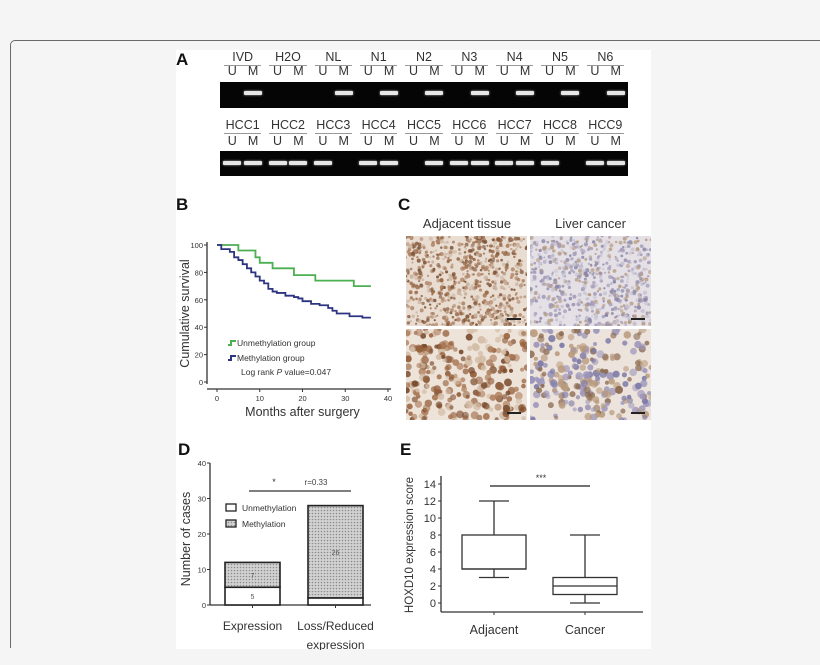 The image size is (820, 665). What do you see at coordinates (269, 508) in the screenshot?
I see `svg-text: Unmethylation` at bounding box center [269, 508].